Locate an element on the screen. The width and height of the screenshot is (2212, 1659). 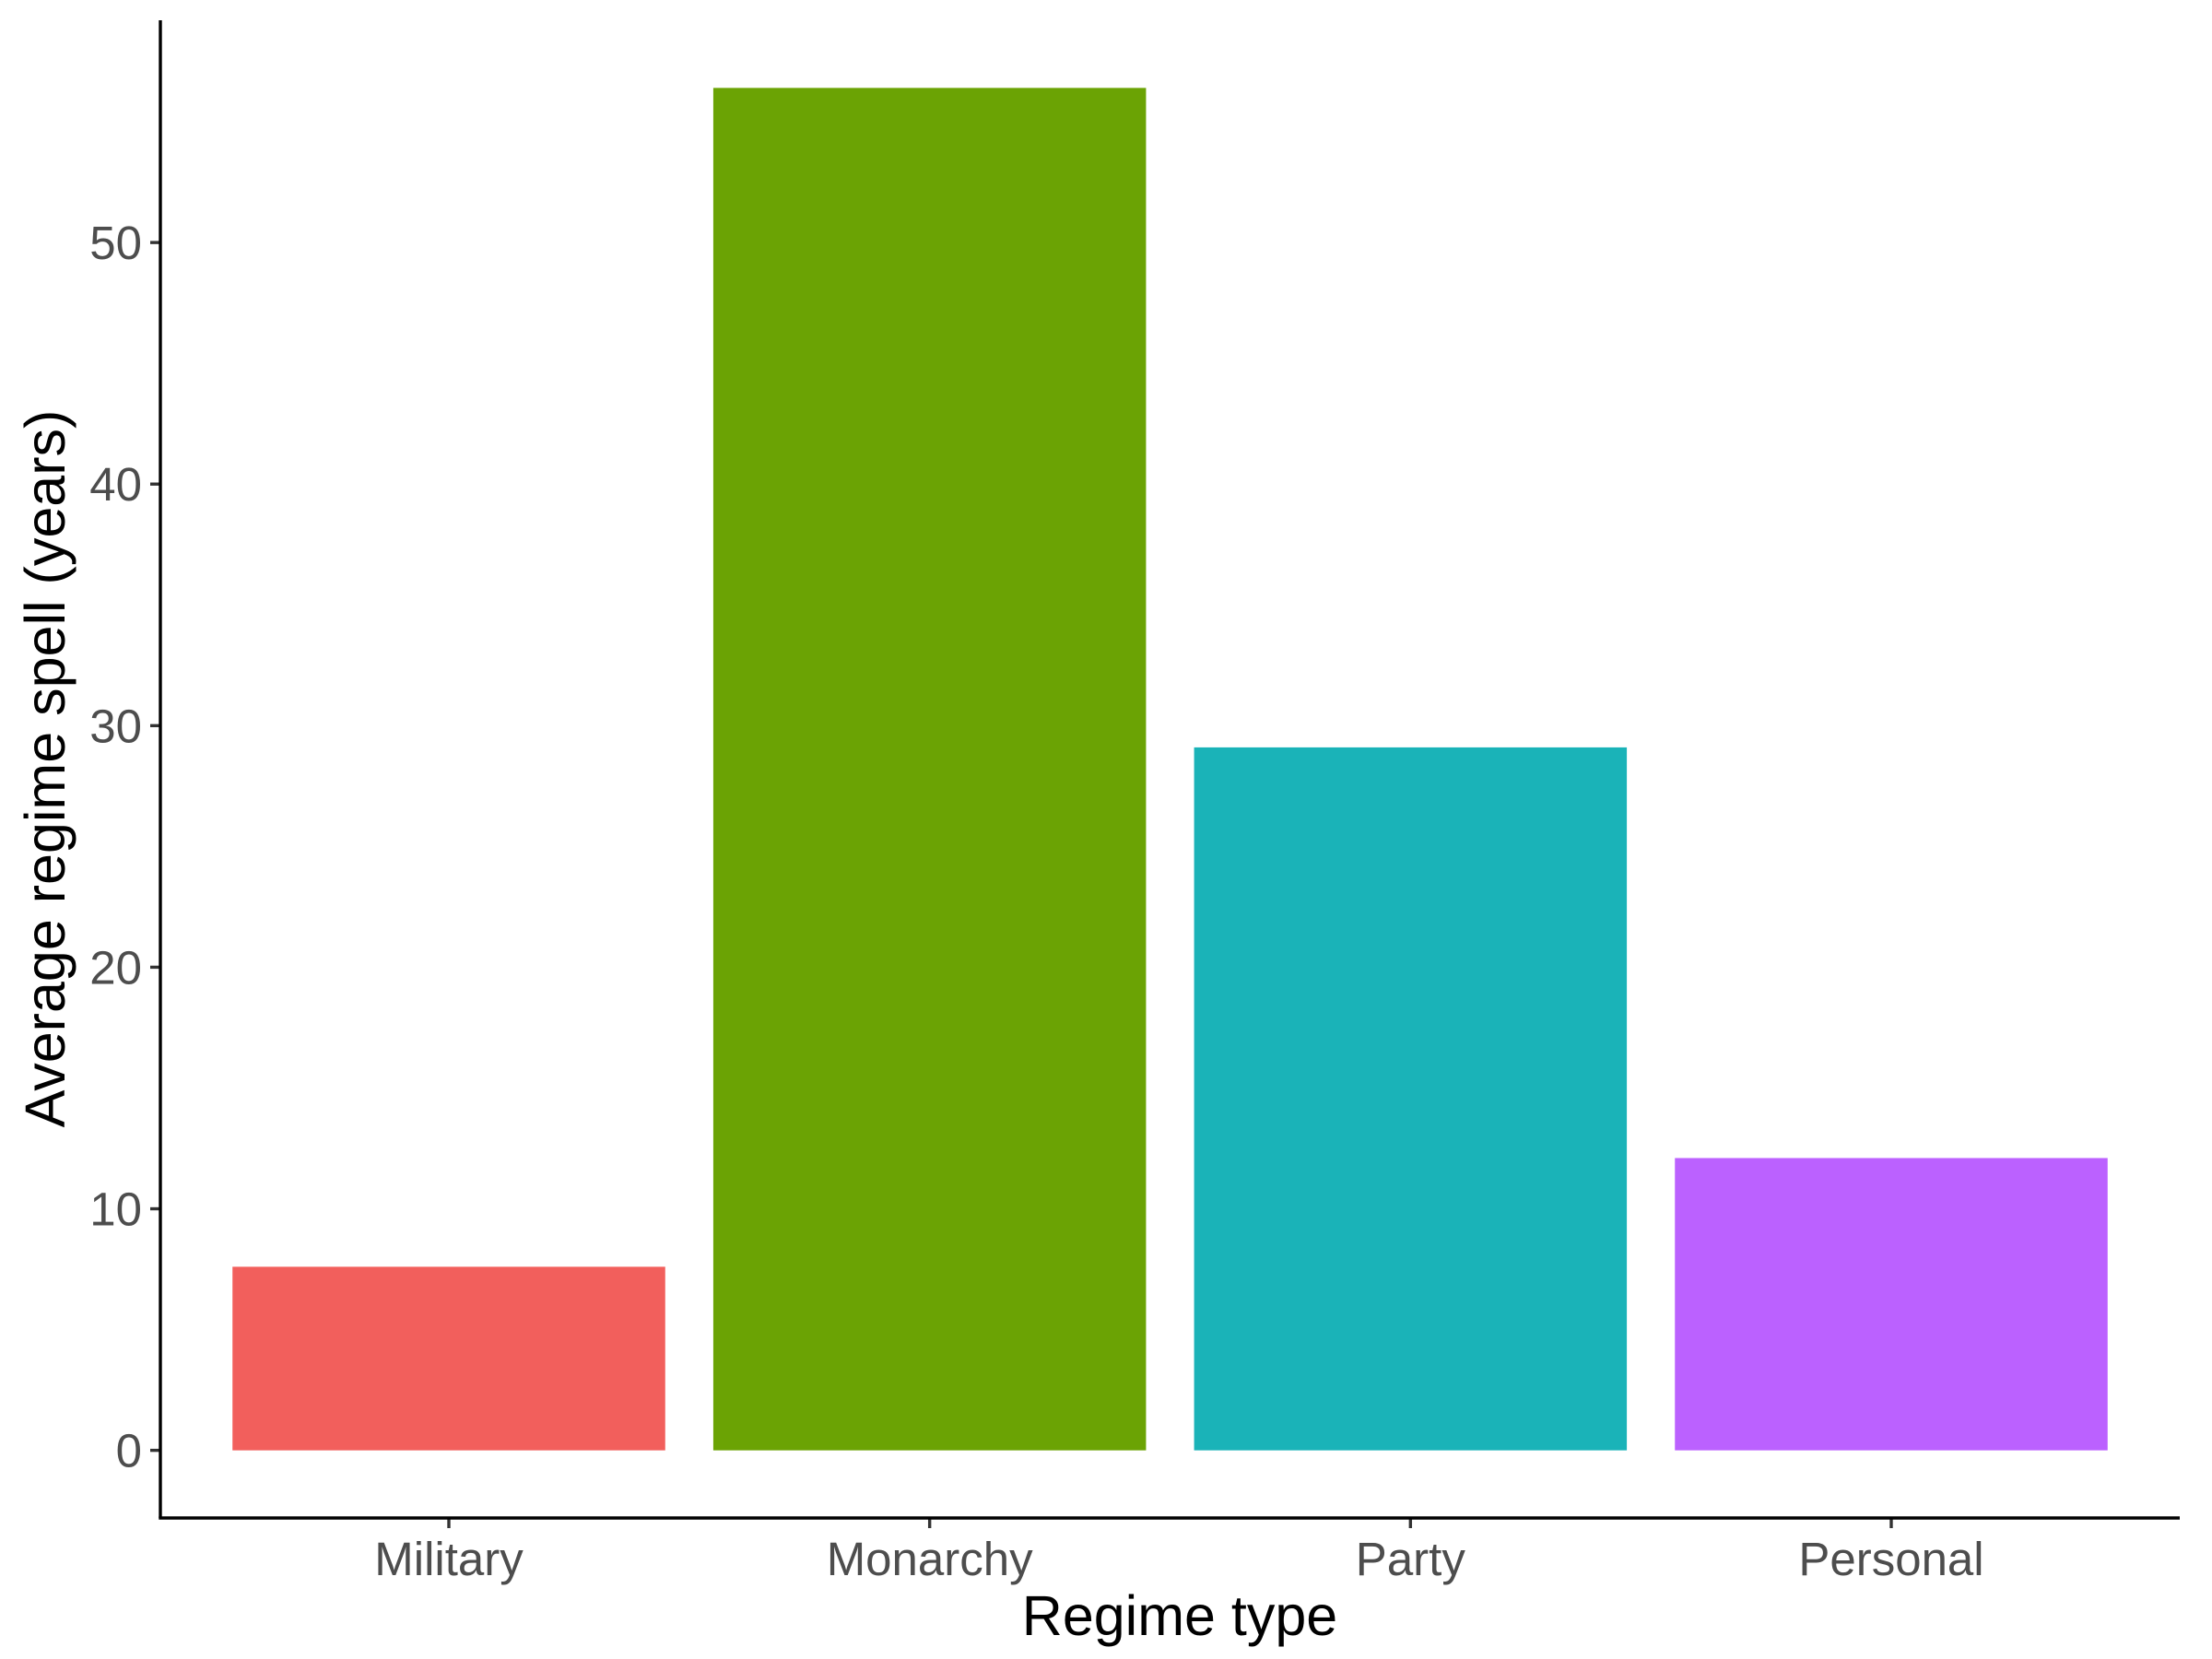
x-tick-label-military: Military is located at coordinates (449, 1559).